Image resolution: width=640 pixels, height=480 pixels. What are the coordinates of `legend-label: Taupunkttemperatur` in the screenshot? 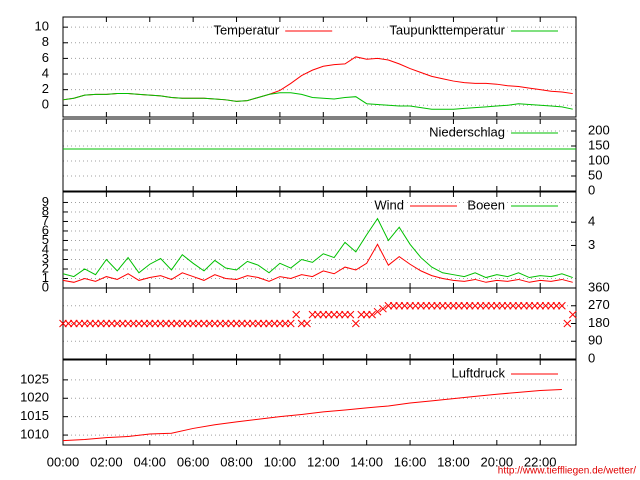 It's located at (447, 29).